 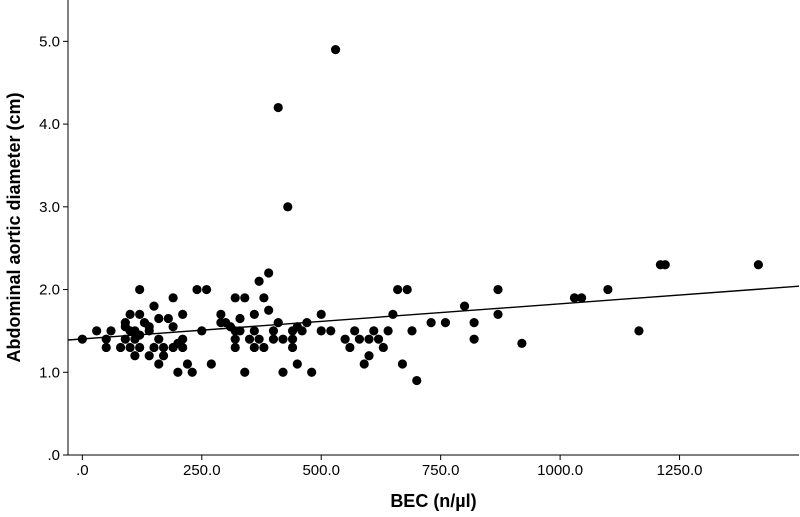 I want to click on y-tick-label: 5.0, so click(x=49, y=41).